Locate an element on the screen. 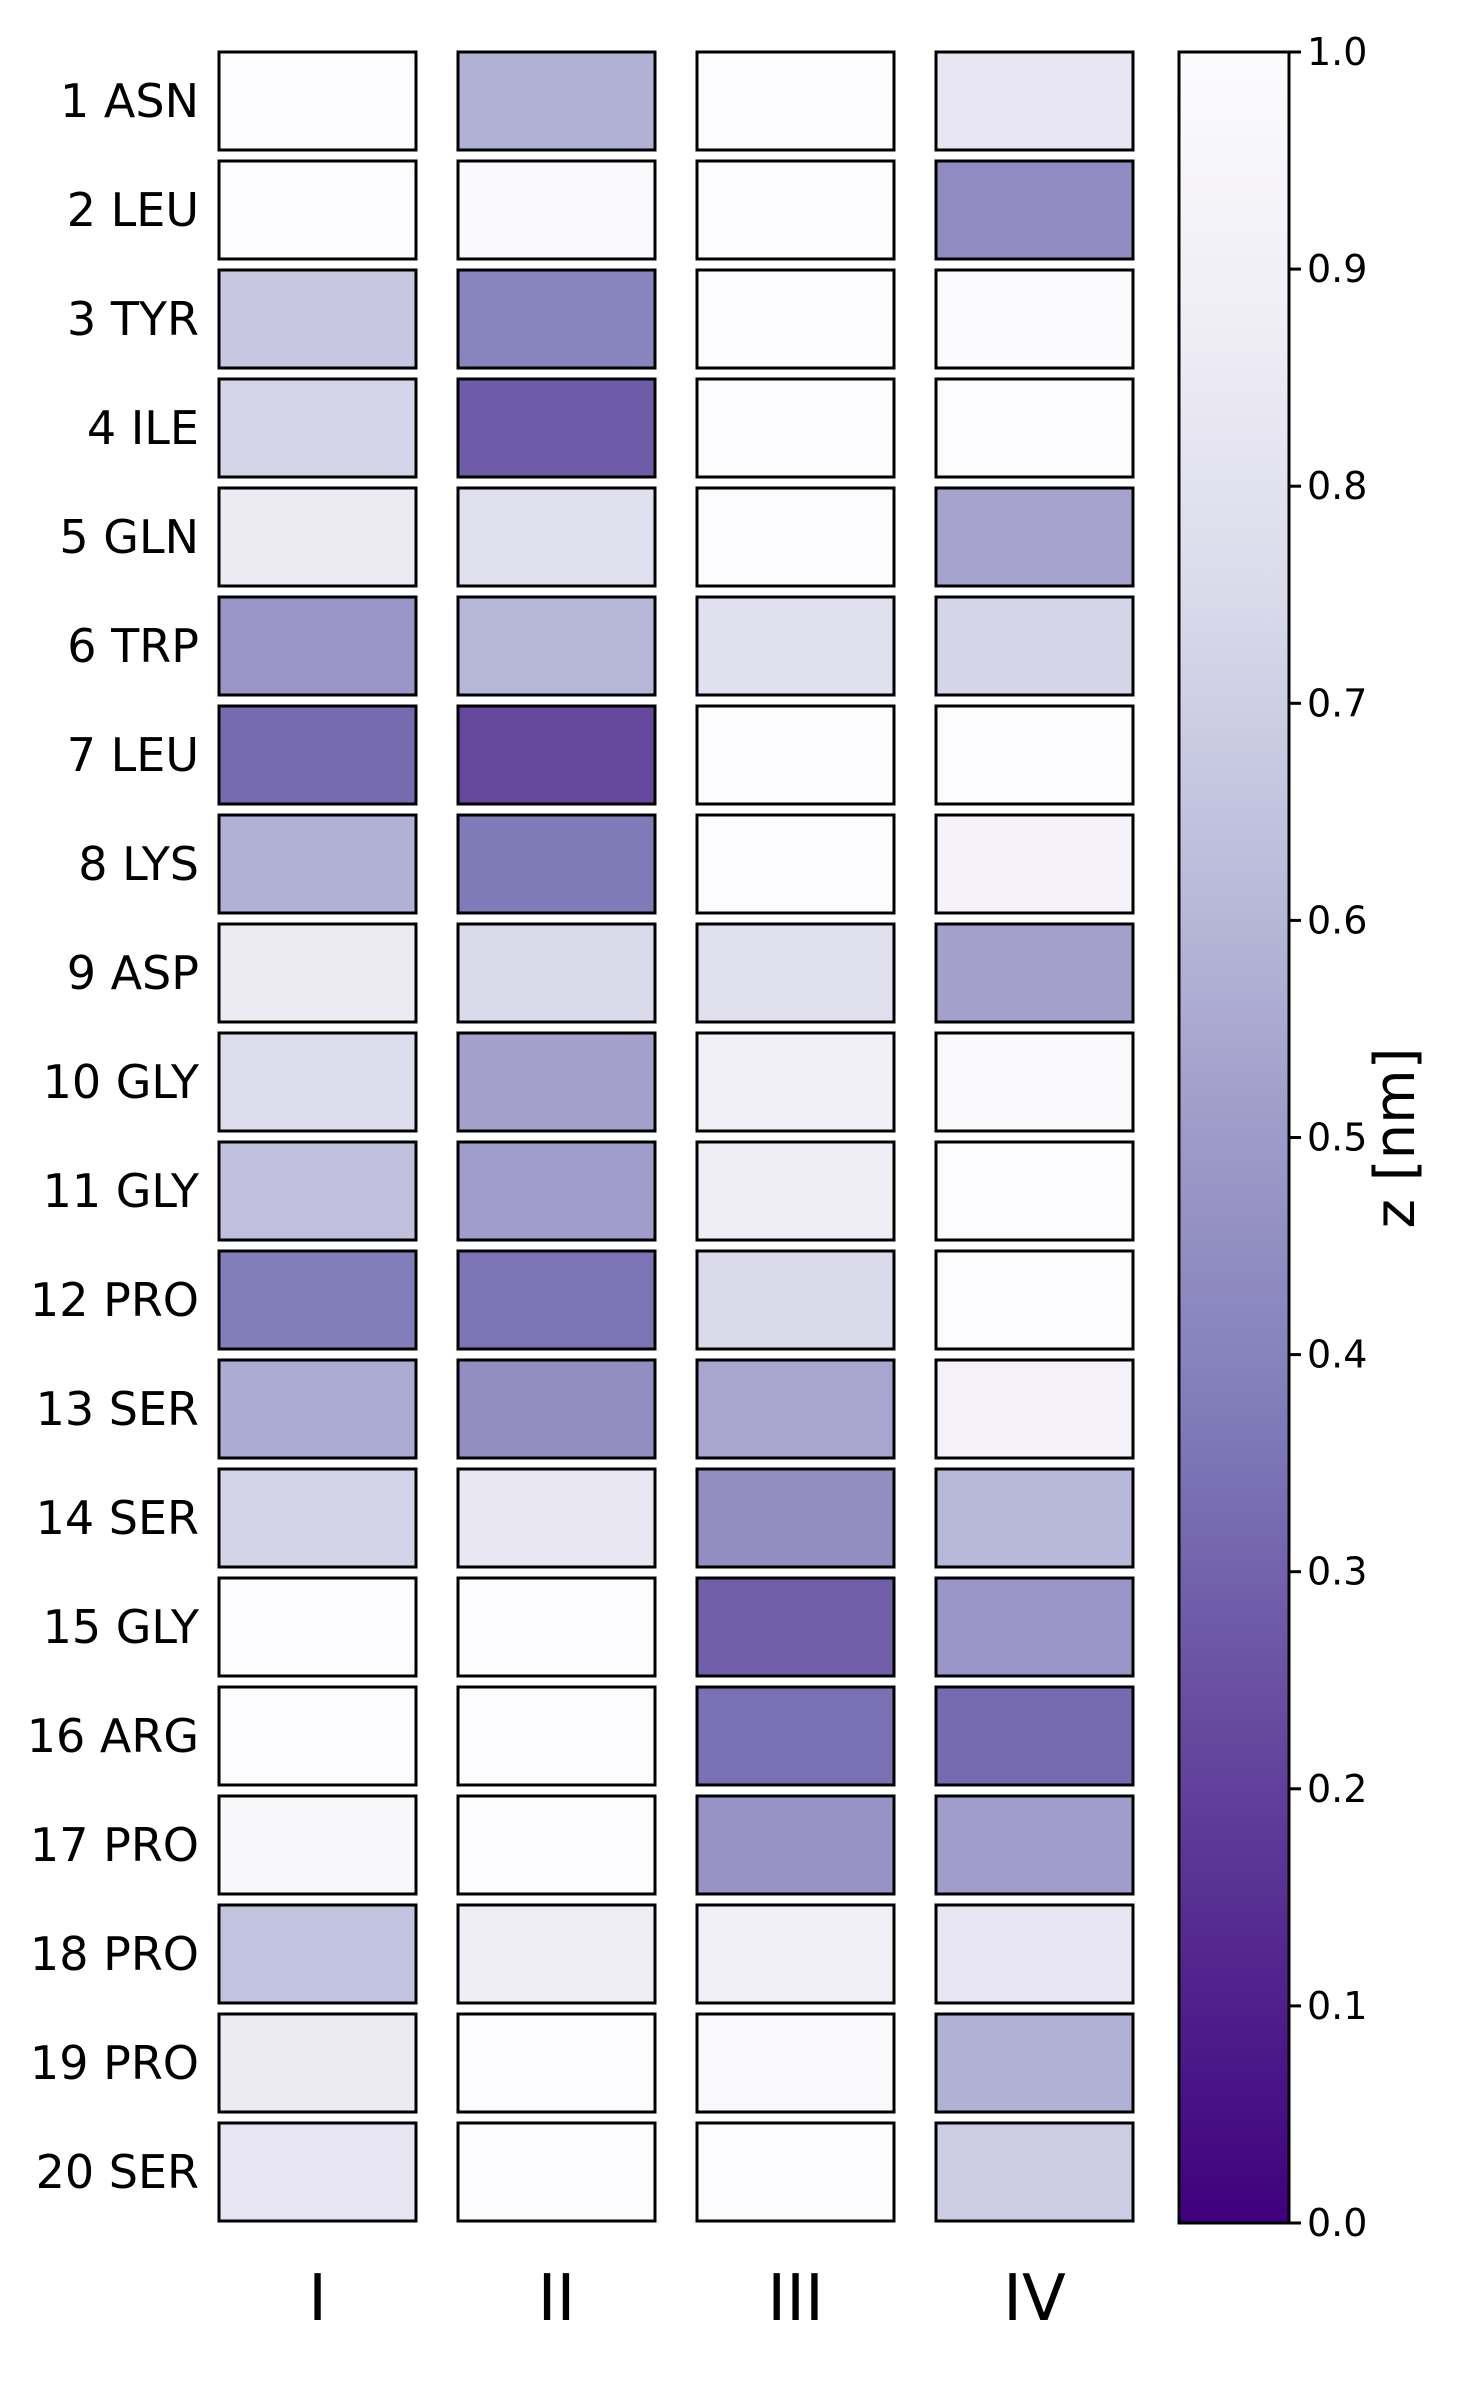 This screenshot has height=2400, width=1475. column-label: III is located at coordinates (795, 2299).